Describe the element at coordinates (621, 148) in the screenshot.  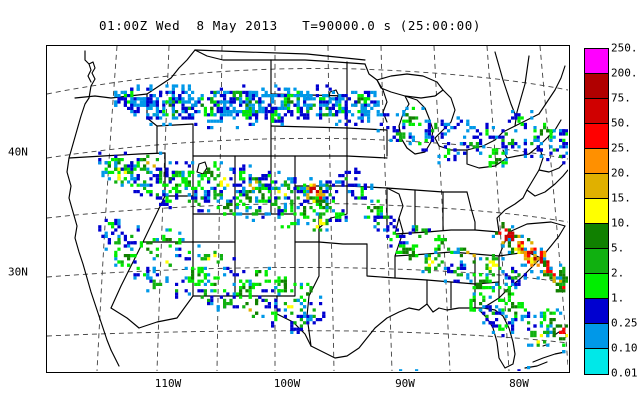
I see `colorbar-tick-label: 25.` at that location.